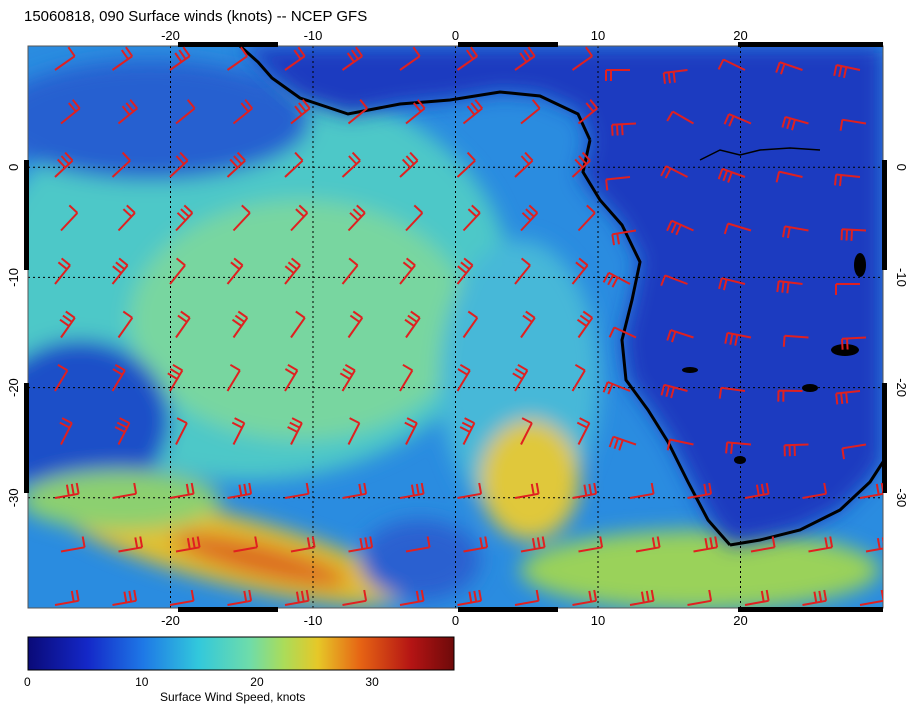 Image resolution: width=906 pixels, height=714 pixels. Describe the element at coordinates (598, 35) in the screenshot. I see `tick-label: 10` at that location.